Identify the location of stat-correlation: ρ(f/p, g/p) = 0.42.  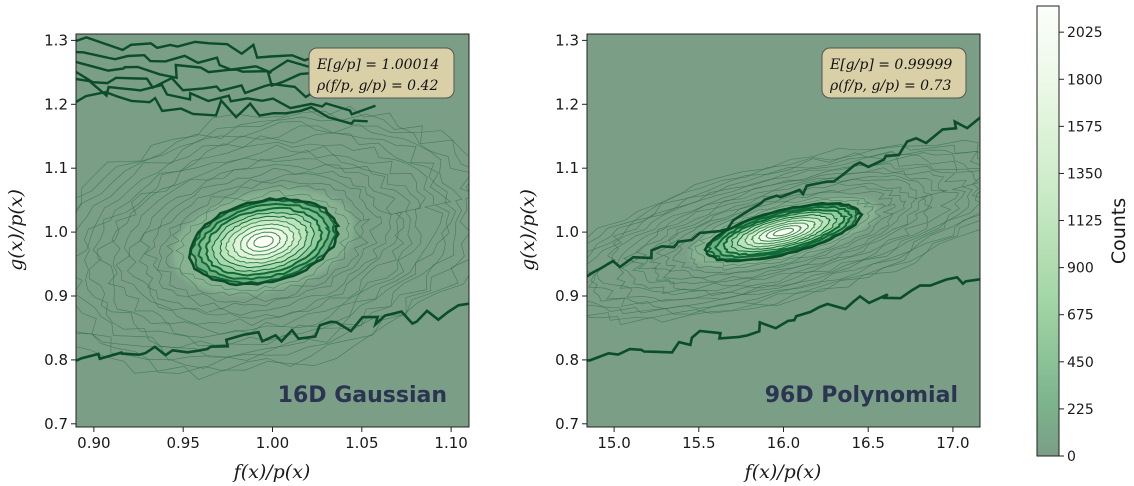
(377, 86).